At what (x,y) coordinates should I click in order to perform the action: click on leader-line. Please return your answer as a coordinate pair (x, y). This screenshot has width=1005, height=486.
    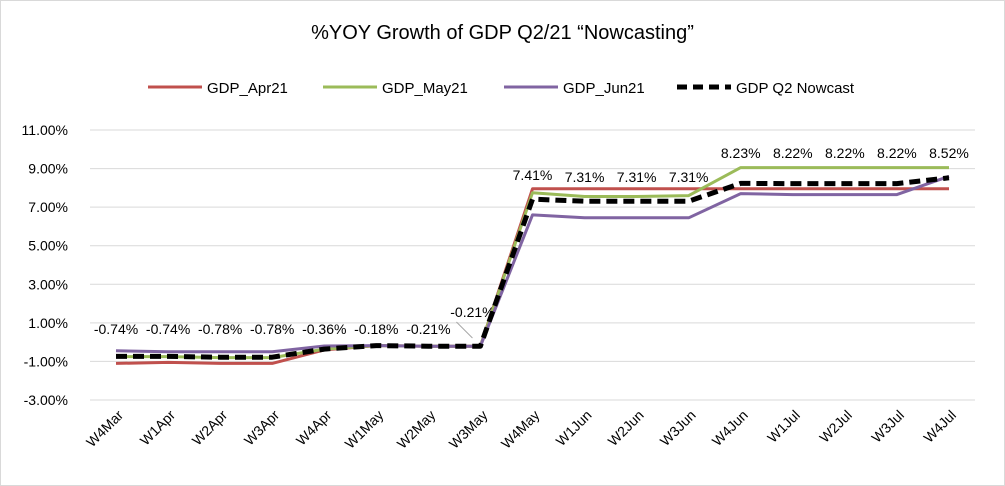
    Looking at the image, I should click on (464, 330).